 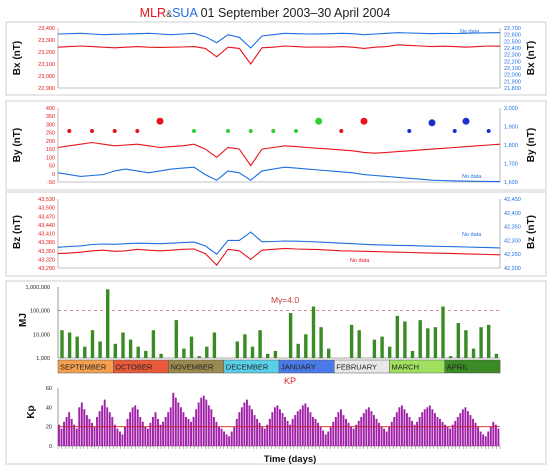 I want to click on bx-right-tick-label: 22,400, so click(x=512, y=49).